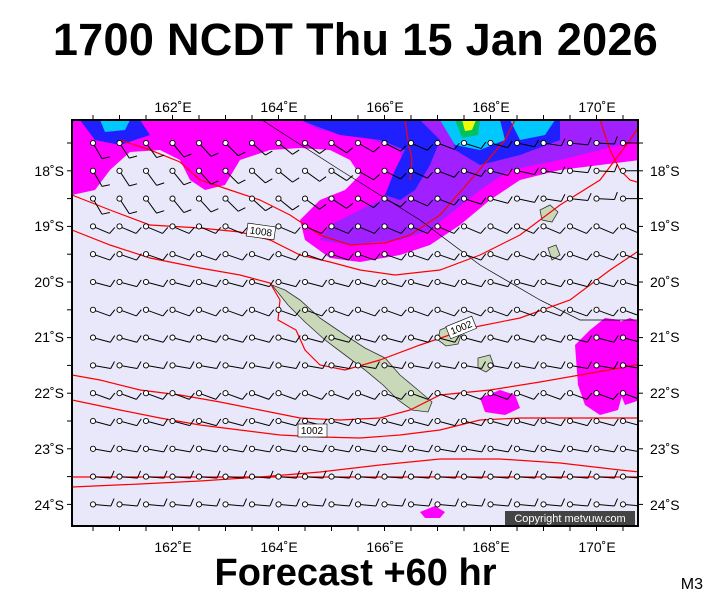 The width and height of the screenshot is (711, 600). What do you see at coordinates (261, 232) in the screenshot?
I see `isobar-value-1008: 1008` at bounding box center [261, 232].